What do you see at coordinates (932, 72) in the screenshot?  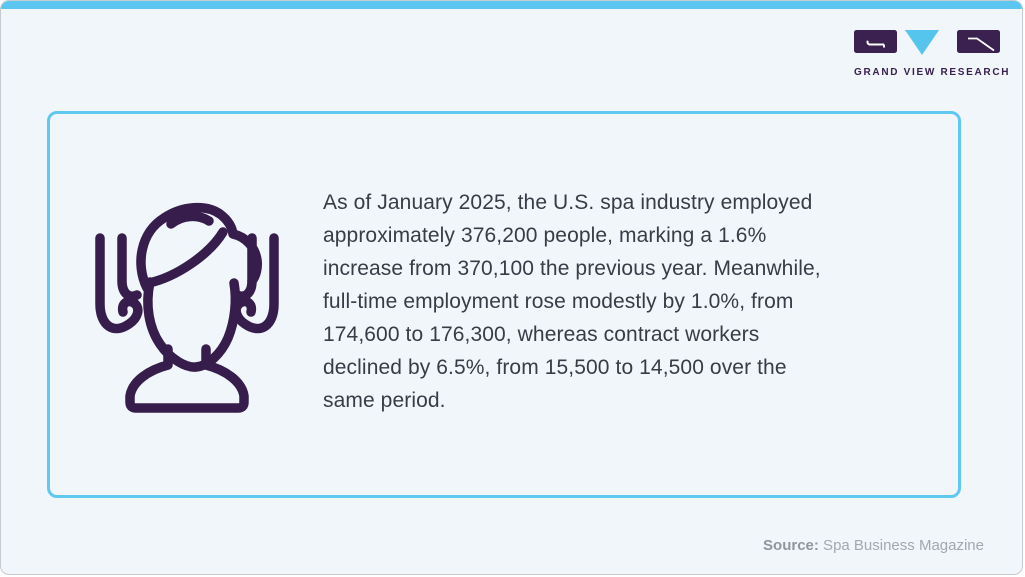 I see `brand-wordmark: GRAND VIEW RESEARCH` at bounding box center [932, 72].